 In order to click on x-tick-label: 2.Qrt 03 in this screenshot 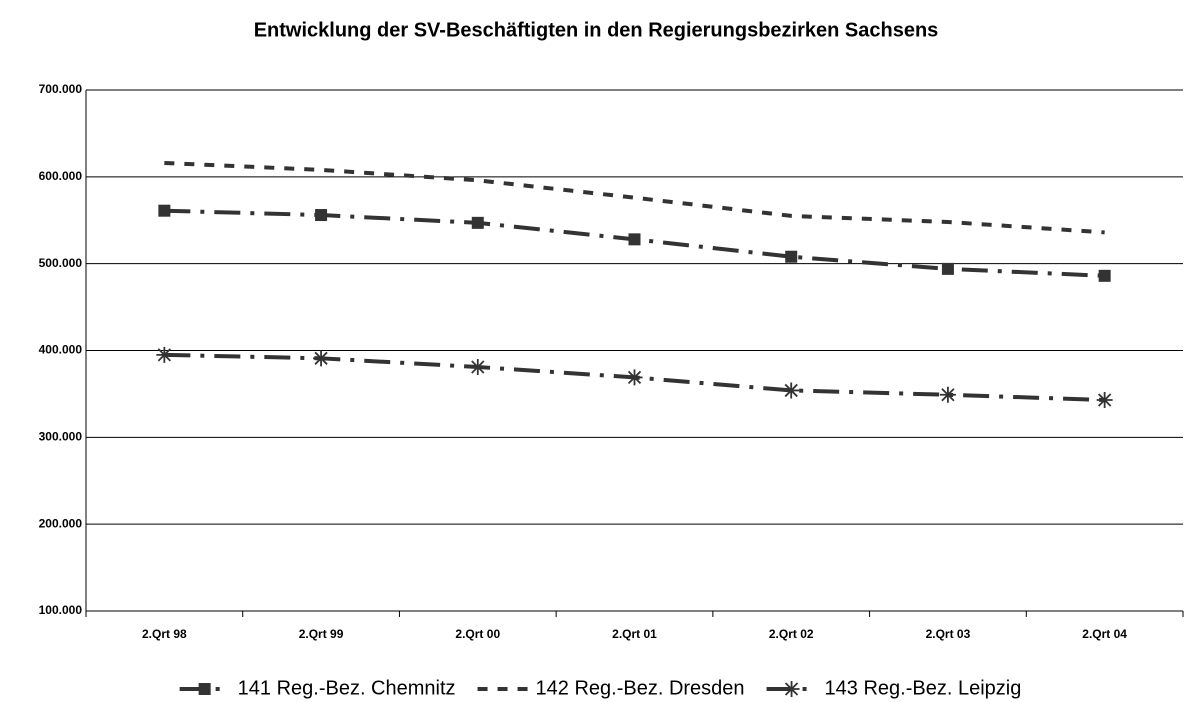, I will do `click(948, 634)`.